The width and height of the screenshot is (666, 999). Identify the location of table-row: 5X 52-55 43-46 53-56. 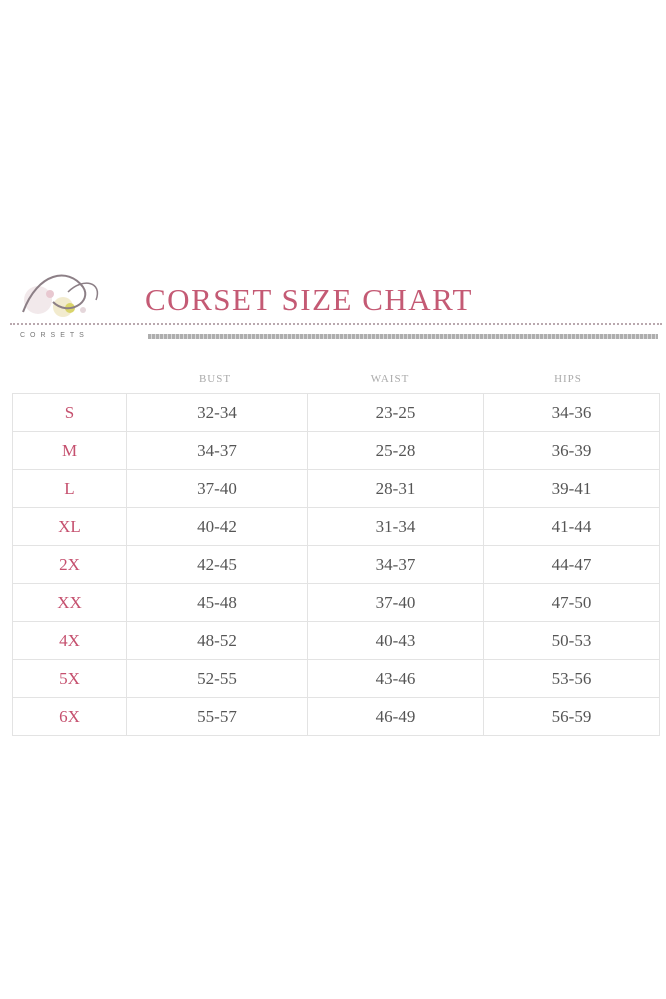
(336, 678).